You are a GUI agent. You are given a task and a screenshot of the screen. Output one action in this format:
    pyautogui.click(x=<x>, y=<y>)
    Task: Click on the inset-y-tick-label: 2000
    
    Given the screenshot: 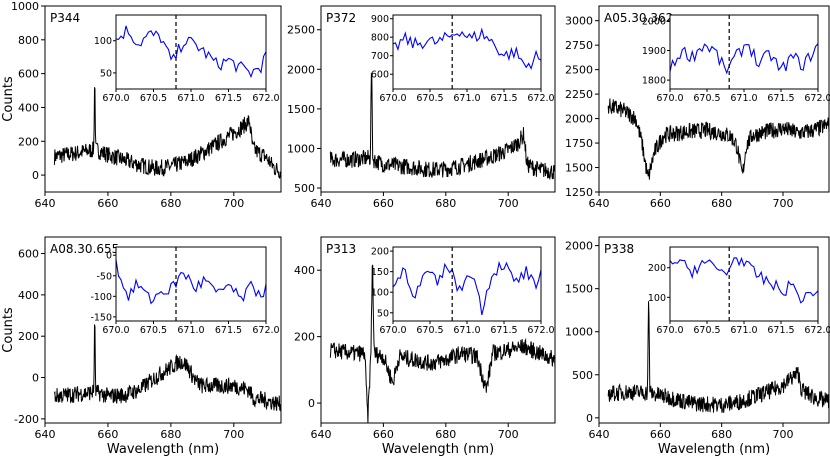 What is the action you would take?
    pyautogui.click(x=654, y=21)
    